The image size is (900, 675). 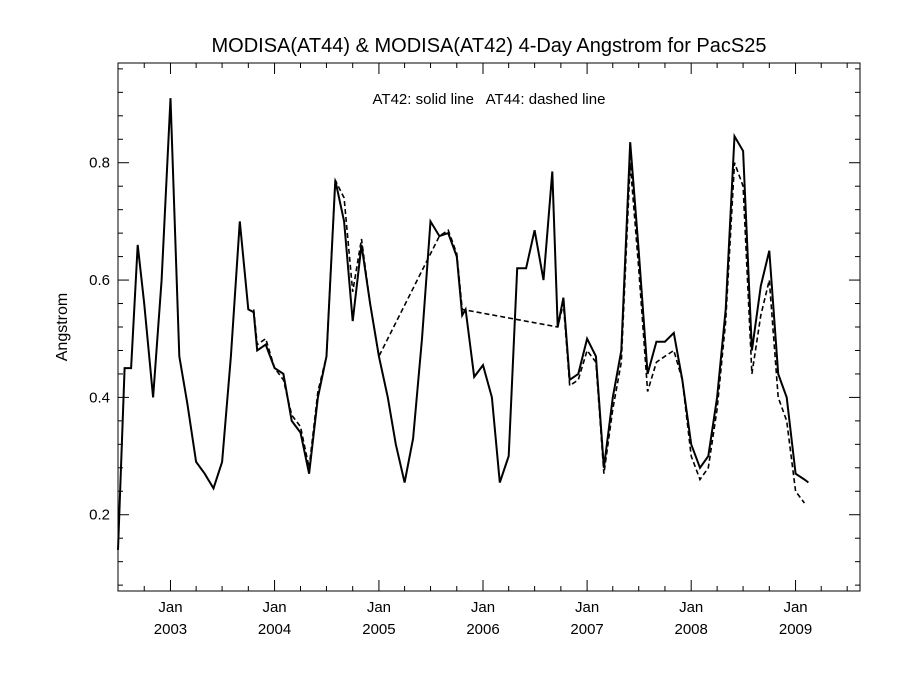 I want to click on line-style-annotation: AT42: solid line AT44: dashed line, so click(x=489, y=99).